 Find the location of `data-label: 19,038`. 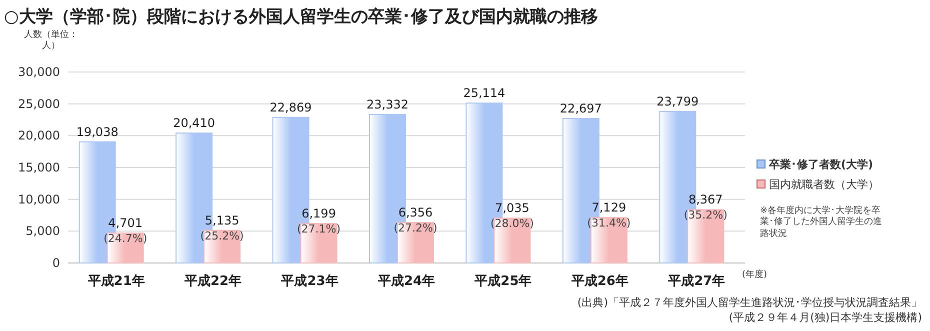

data-label: 19,038 is located at coordinates (97, 131).